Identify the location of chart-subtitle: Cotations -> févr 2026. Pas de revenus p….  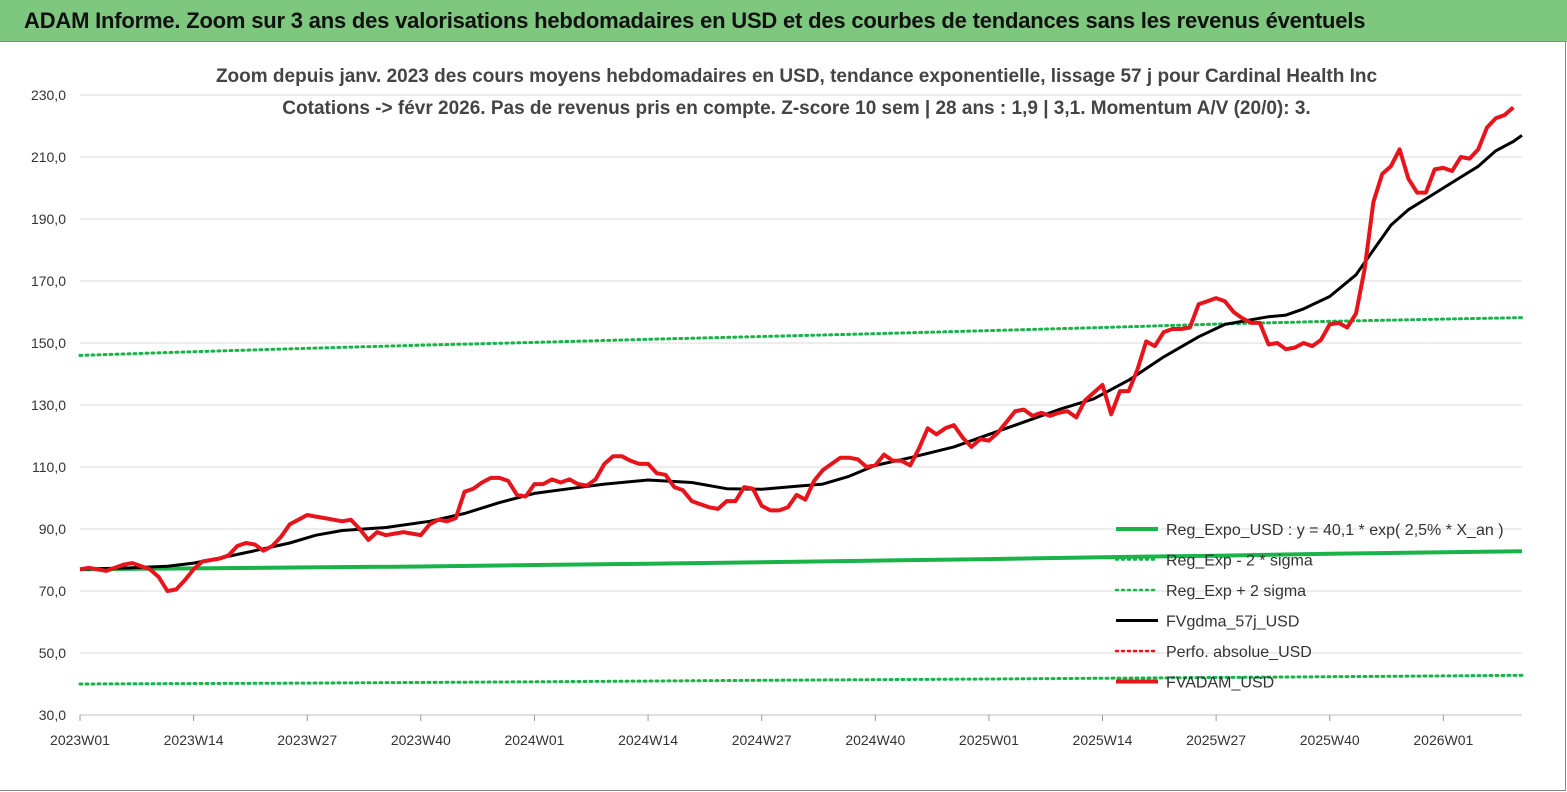
(796, 108).